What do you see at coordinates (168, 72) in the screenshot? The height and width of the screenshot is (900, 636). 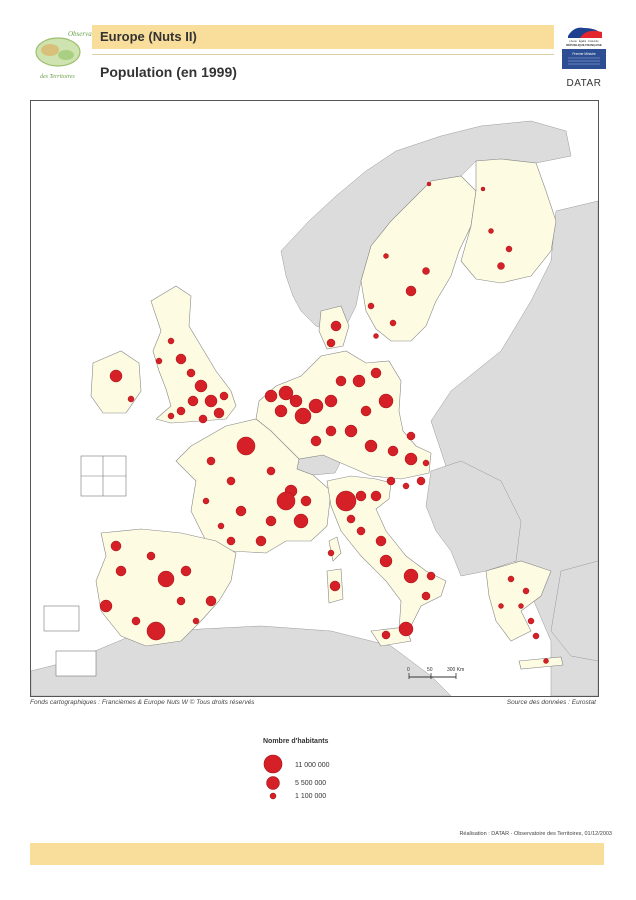 I see `map-subtitle: Population (en 1999)` at bounding box center [168, 72].